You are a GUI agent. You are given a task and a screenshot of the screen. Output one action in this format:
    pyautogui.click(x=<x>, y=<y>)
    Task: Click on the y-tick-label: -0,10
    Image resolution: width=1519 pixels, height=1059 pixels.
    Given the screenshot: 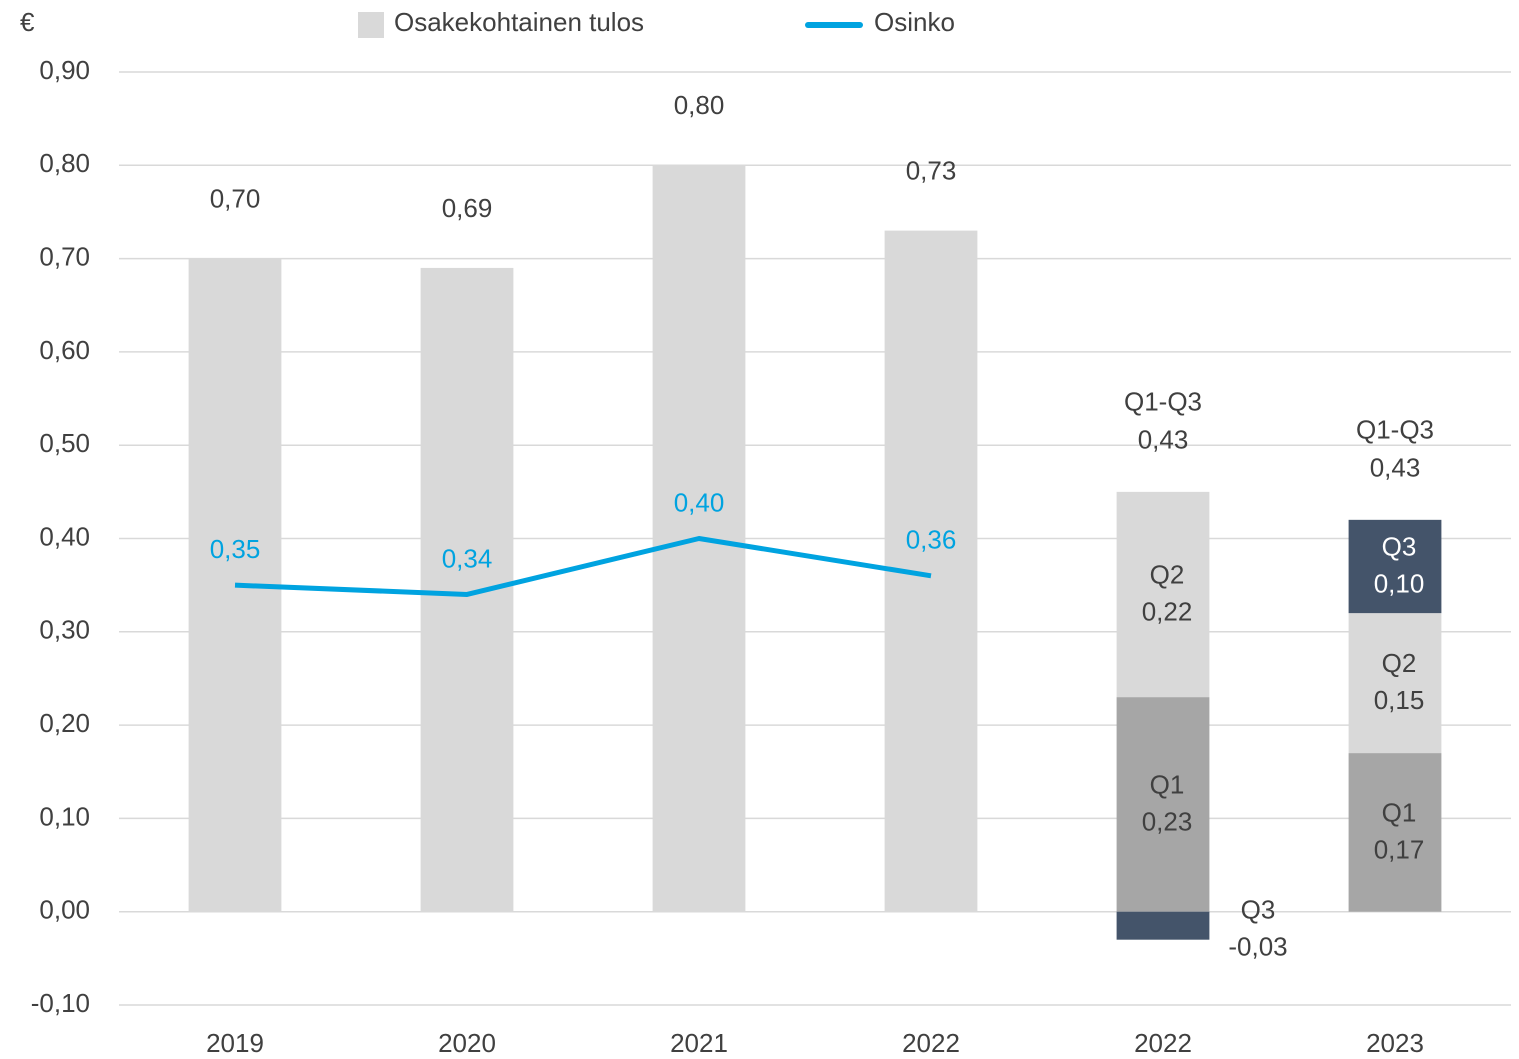 What is the action you would take?
    pyautogui.click(x=60, y=1003)
    